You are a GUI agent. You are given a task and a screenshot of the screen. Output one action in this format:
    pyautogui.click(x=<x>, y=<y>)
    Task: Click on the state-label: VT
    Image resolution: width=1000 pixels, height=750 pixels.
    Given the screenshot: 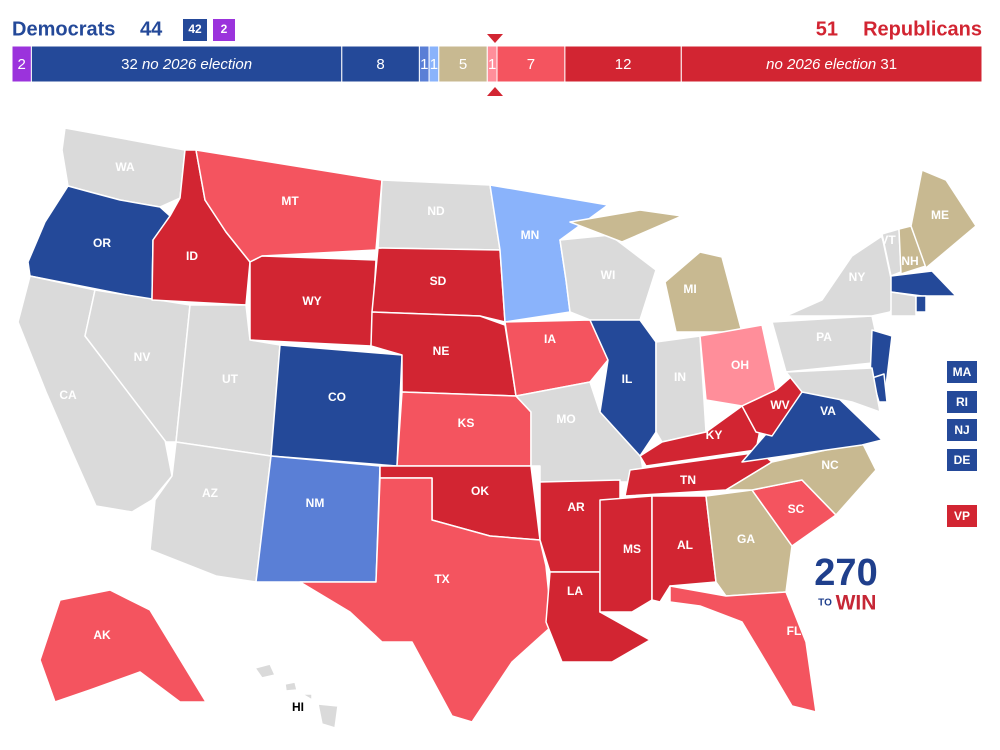 What is the action you would take?
    pyautogui.click(x=888, y=240)
    